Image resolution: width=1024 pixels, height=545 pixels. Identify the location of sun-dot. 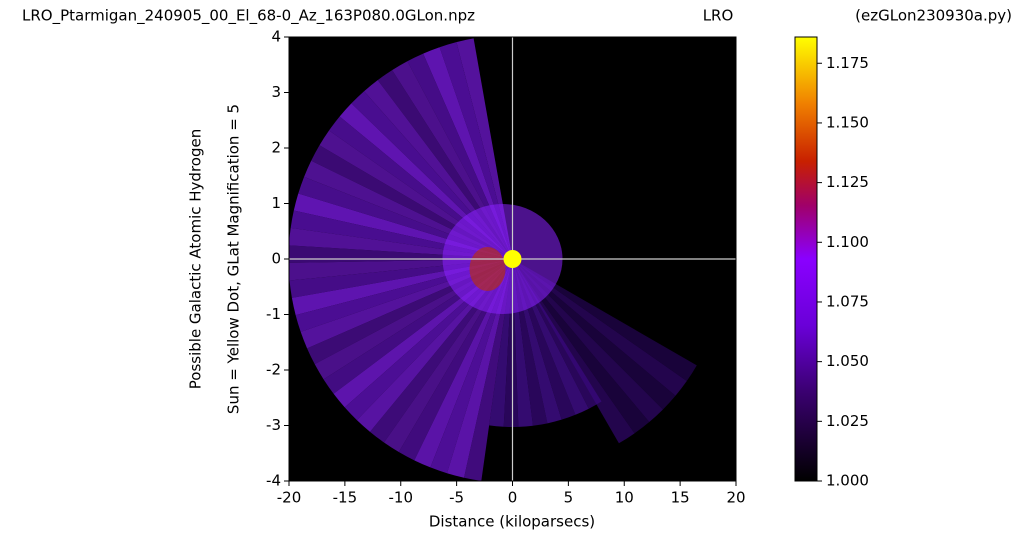
(512, 259).